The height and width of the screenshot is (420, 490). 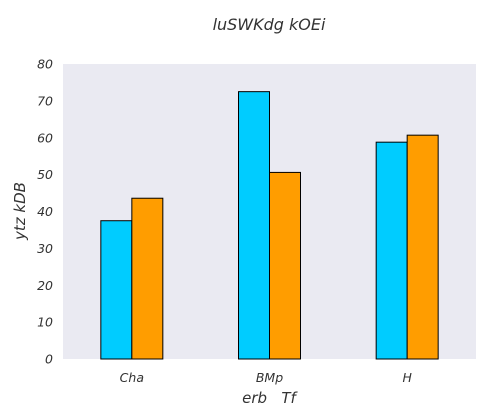 I want to click on x-tick-label: H, so click(x=407, y=377).